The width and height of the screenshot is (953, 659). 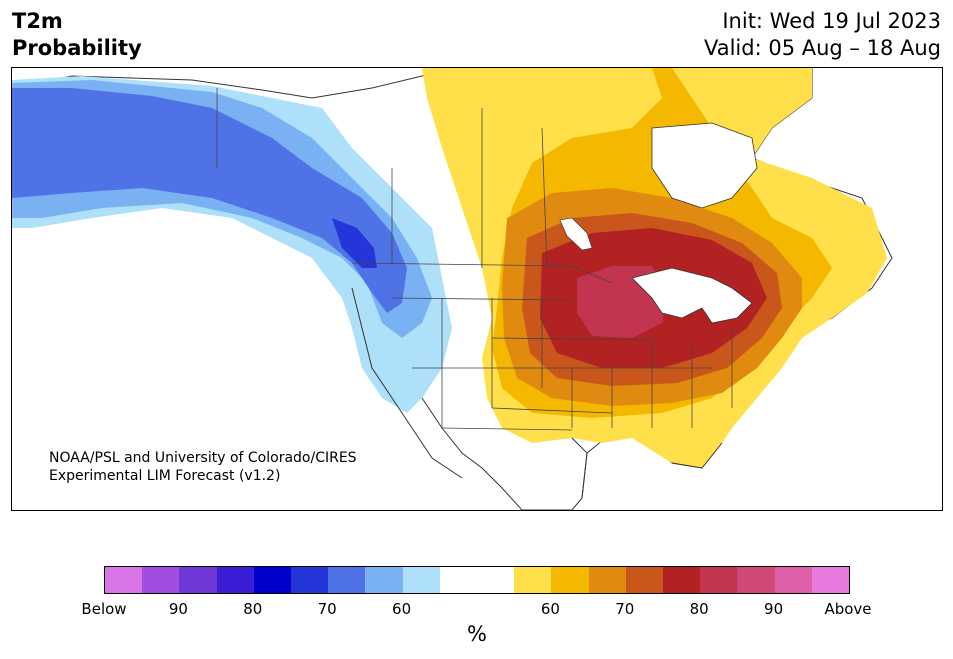 What do you see at coordinates (104, 609) in the screenshot?
I see `colorbar-tick-label: Below` at bounding box center [104, 609].